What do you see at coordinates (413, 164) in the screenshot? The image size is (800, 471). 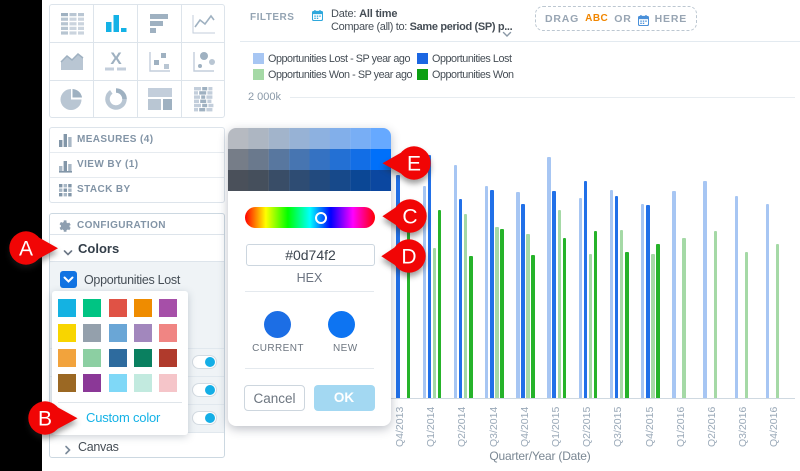 I see `svg-text: E` at bounding box center [413, 164].